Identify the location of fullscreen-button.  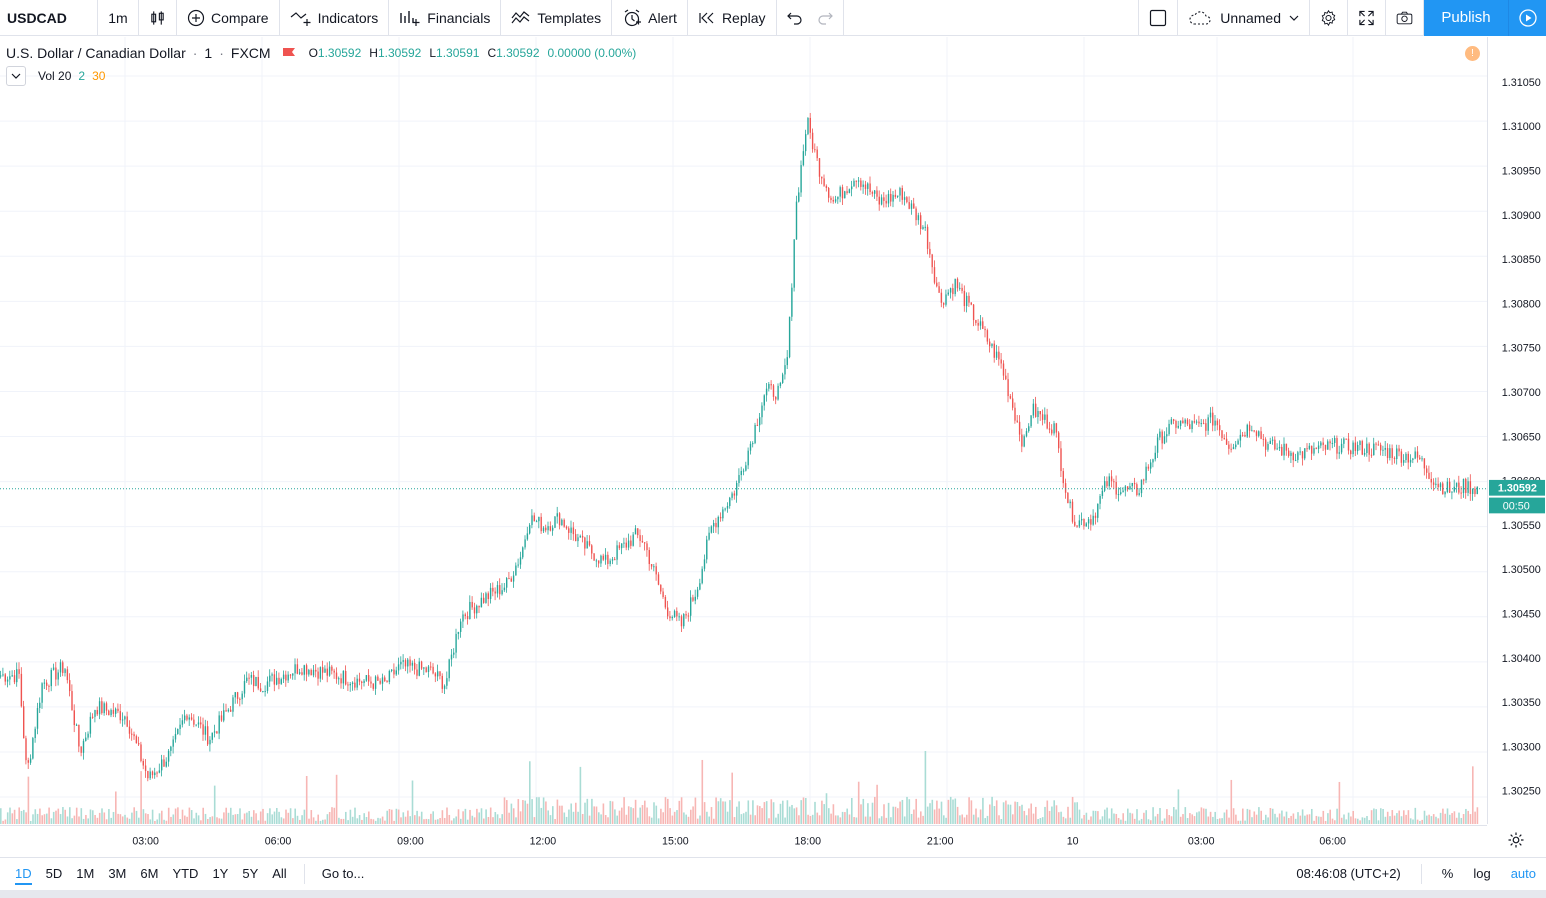
(1367, 18).